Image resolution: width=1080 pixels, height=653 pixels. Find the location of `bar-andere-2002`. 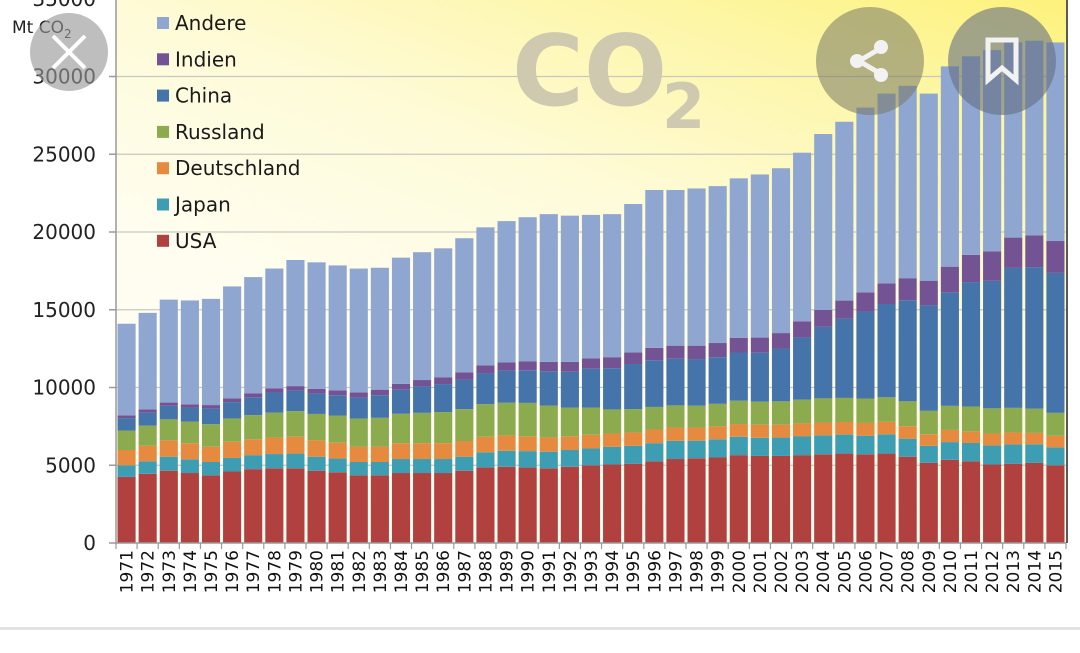

bar-andere-2002 is located at coordinates (781, 251).